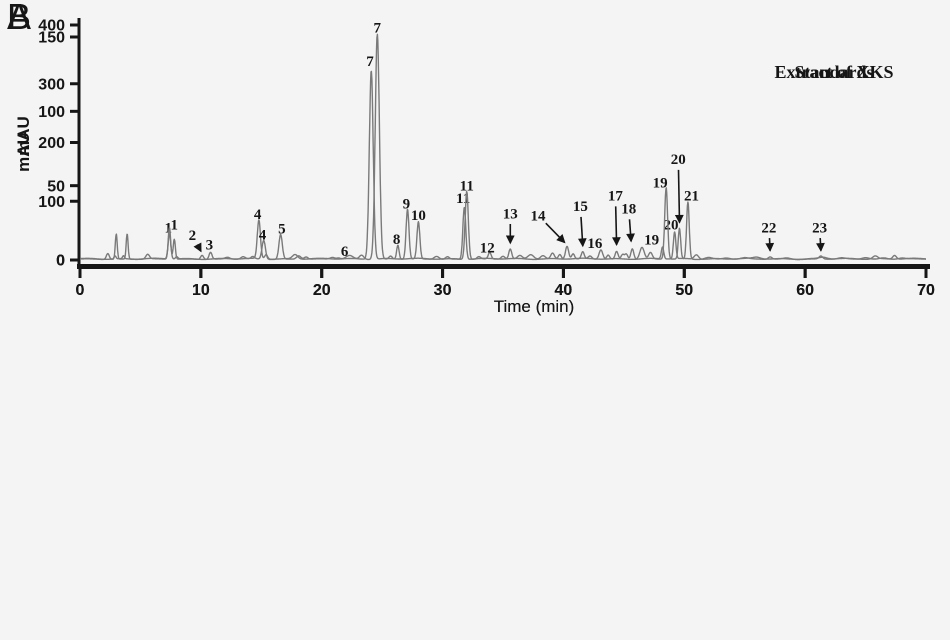  What do you see at coordinates (678, 160) in the screenshot?
I see `peak-label-20: 20` at bounding box center [678, 160].